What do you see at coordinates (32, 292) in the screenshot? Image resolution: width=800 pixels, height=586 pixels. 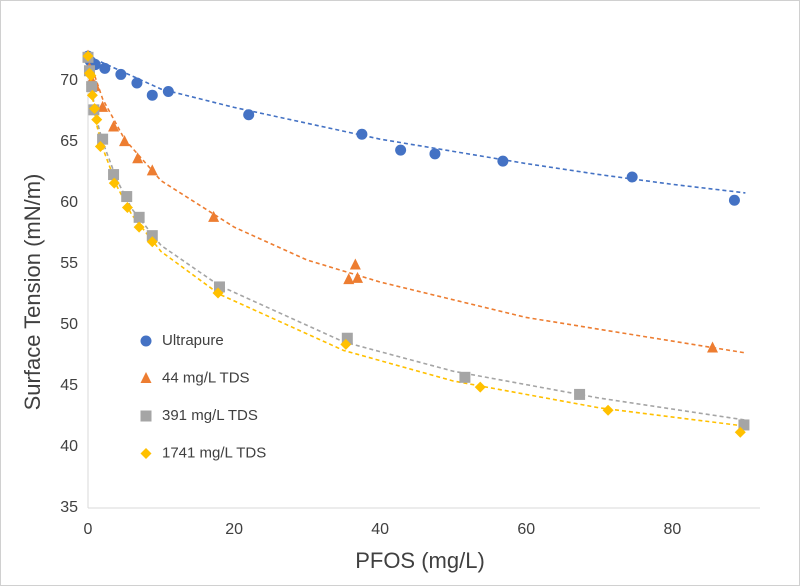 I see `y-axis-title: Surface Tension (mN/m)` at bounding box center [32, 292].